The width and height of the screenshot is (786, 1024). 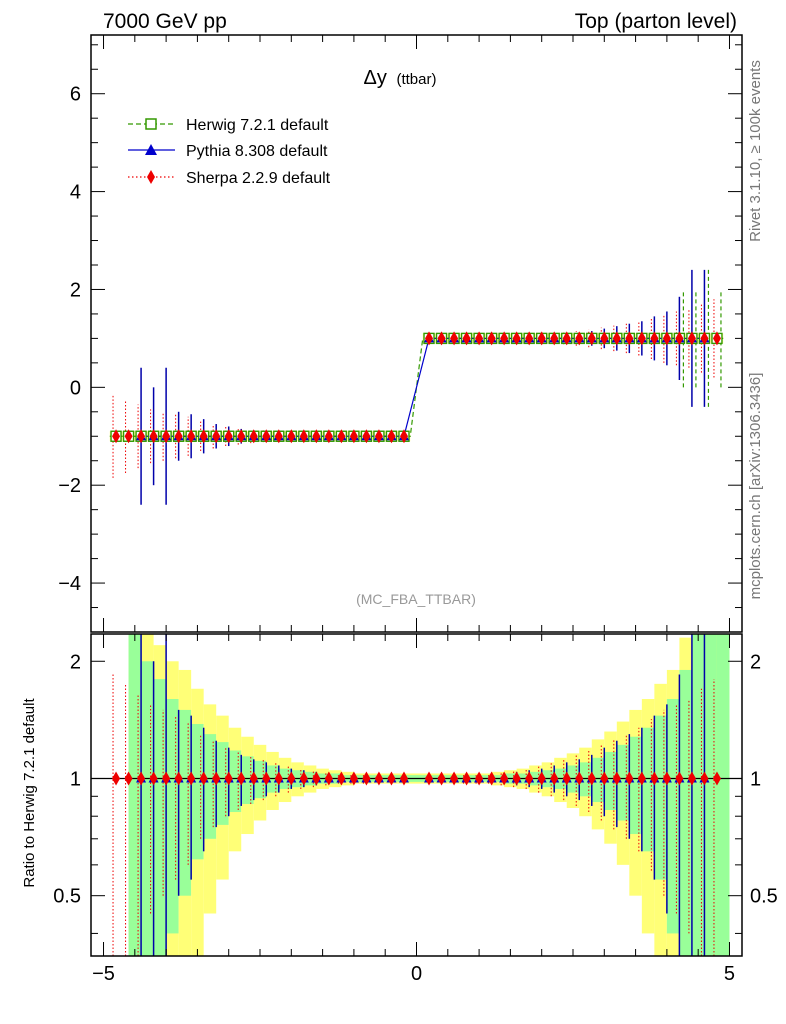 What do you see at coordinates (75, 388) in the screenshot?
I see `y-tick-label: 0` at bounding box center [75, 388].